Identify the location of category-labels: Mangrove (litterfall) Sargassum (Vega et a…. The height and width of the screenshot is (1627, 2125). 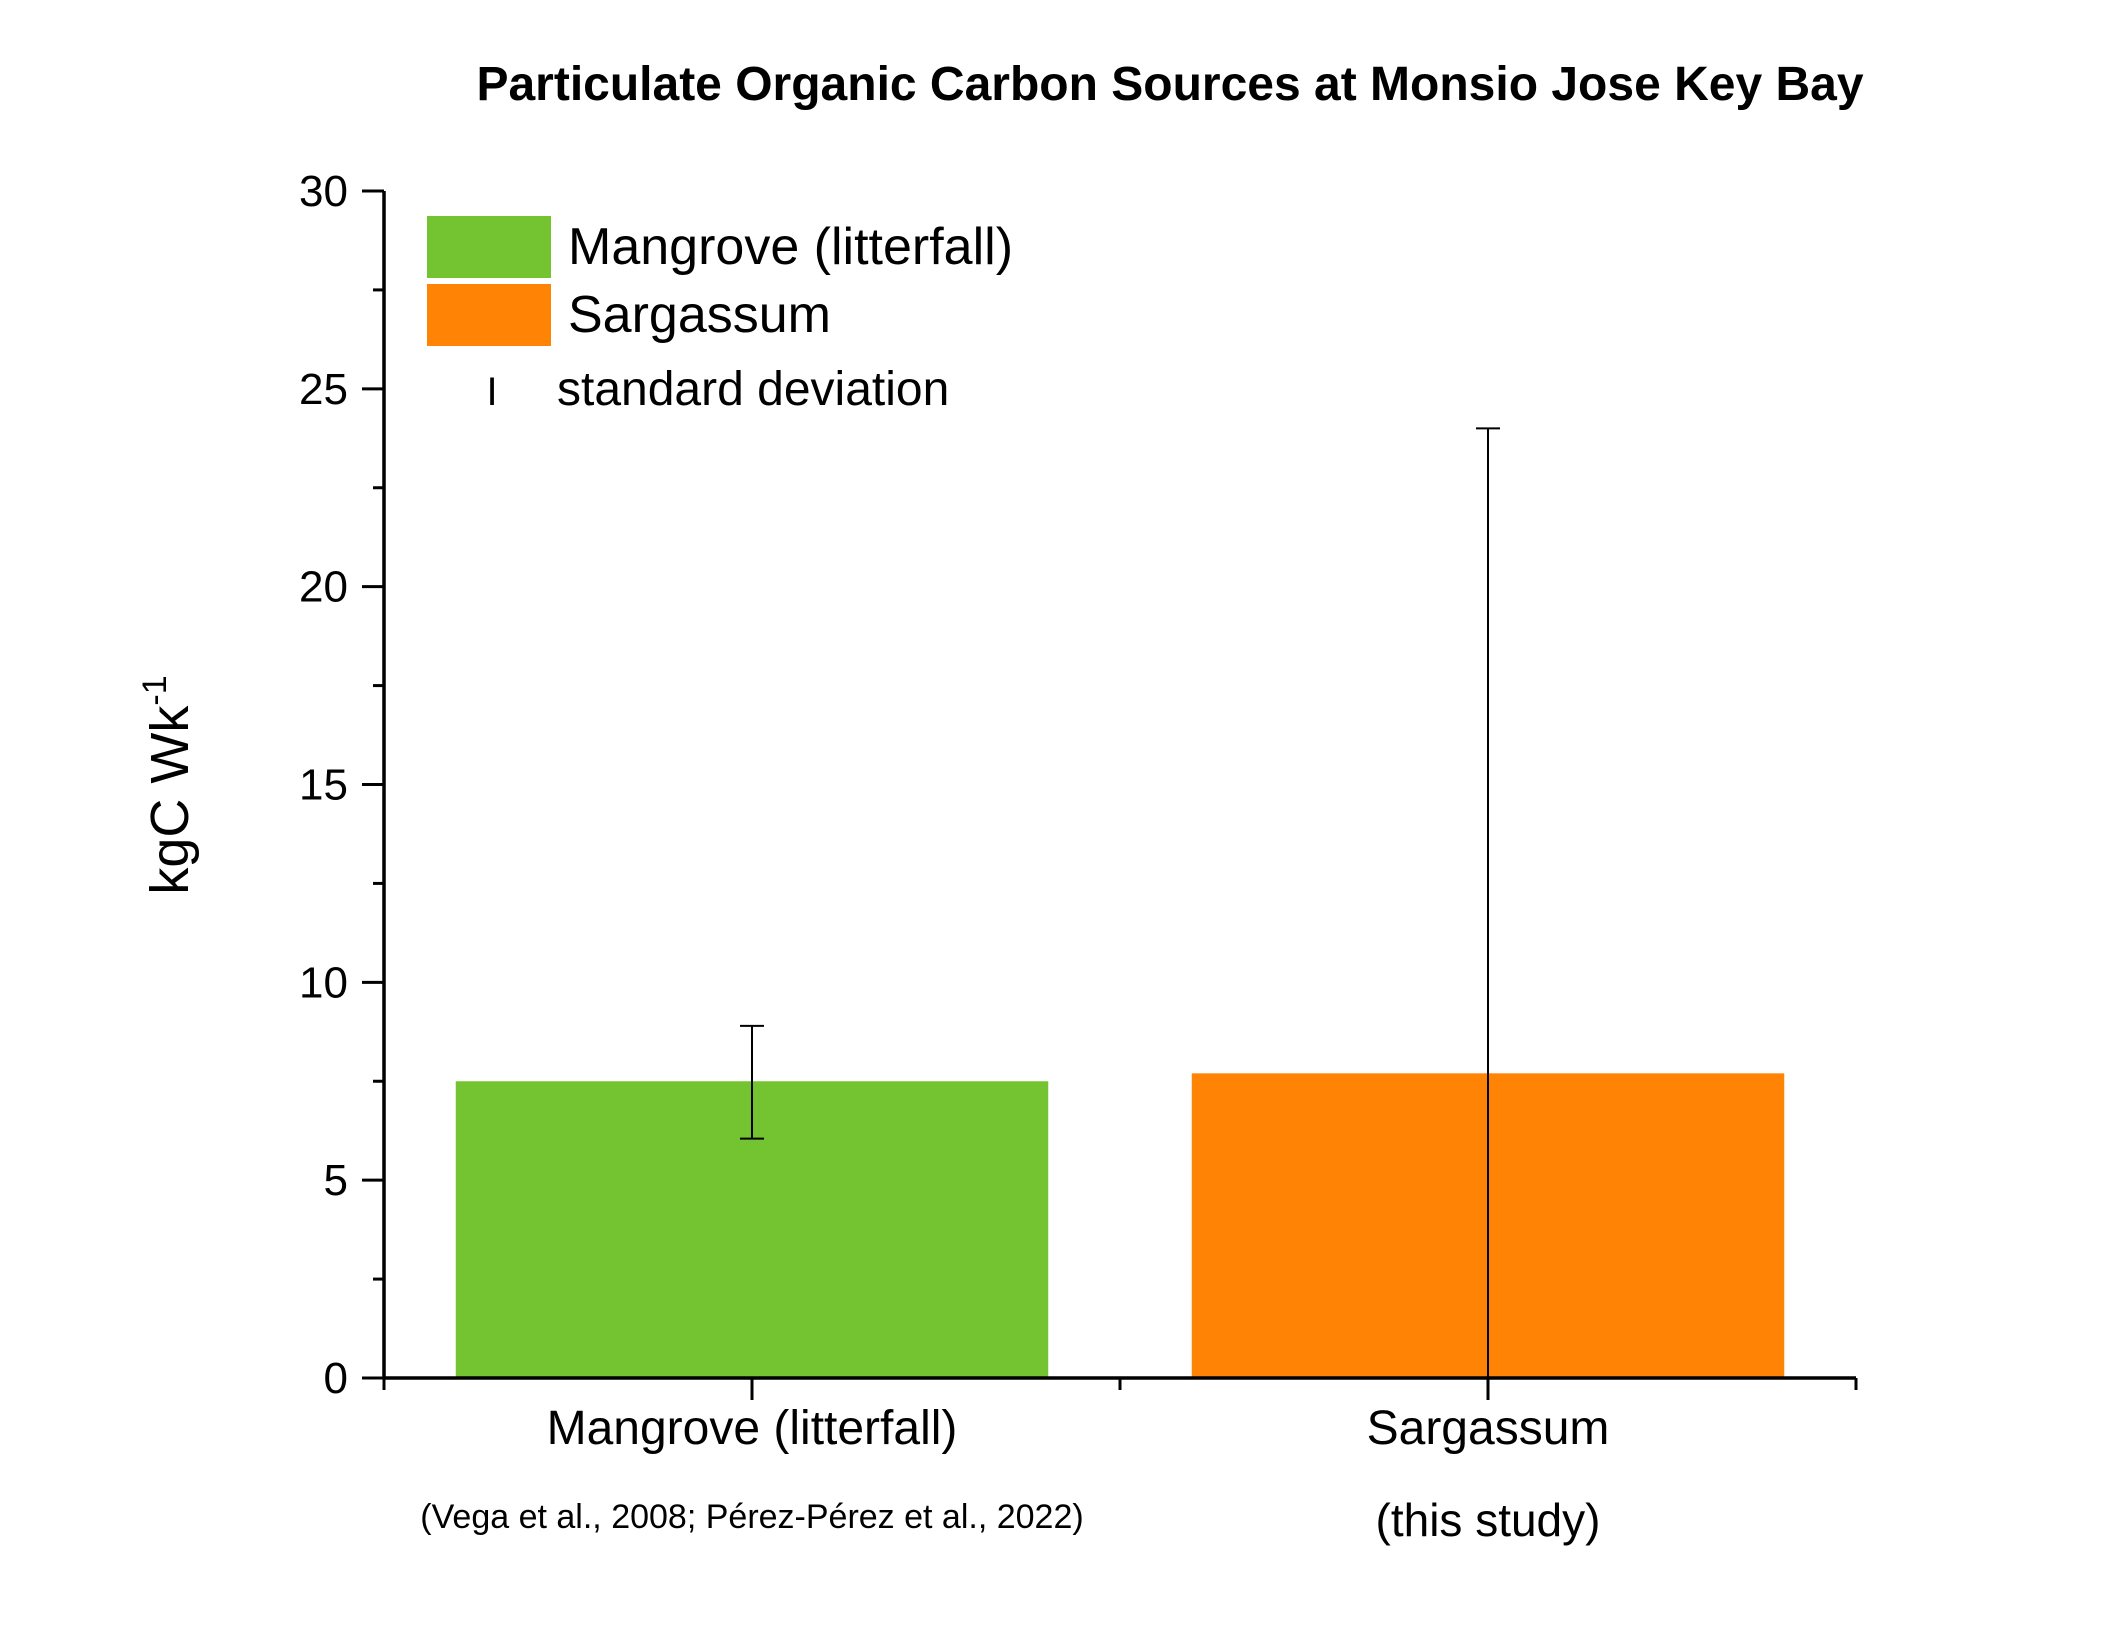
(1014, 1474).